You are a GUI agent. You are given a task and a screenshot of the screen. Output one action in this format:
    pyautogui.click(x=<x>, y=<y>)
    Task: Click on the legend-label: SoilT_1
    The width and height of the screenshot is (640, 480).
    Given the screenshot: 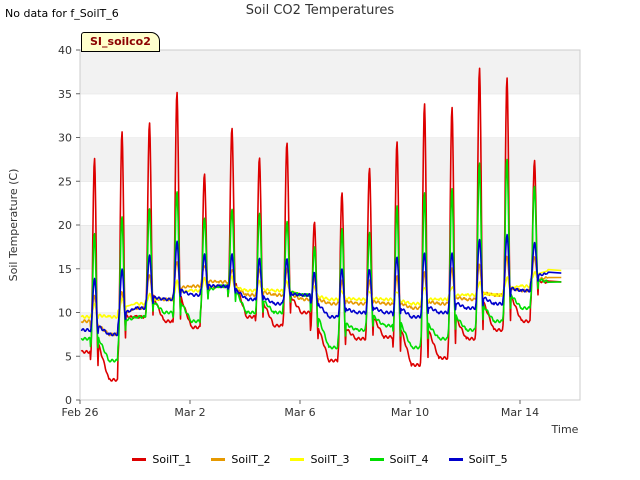 What is the action you would take?
    pyautogui.click(x=172, y=459)
    